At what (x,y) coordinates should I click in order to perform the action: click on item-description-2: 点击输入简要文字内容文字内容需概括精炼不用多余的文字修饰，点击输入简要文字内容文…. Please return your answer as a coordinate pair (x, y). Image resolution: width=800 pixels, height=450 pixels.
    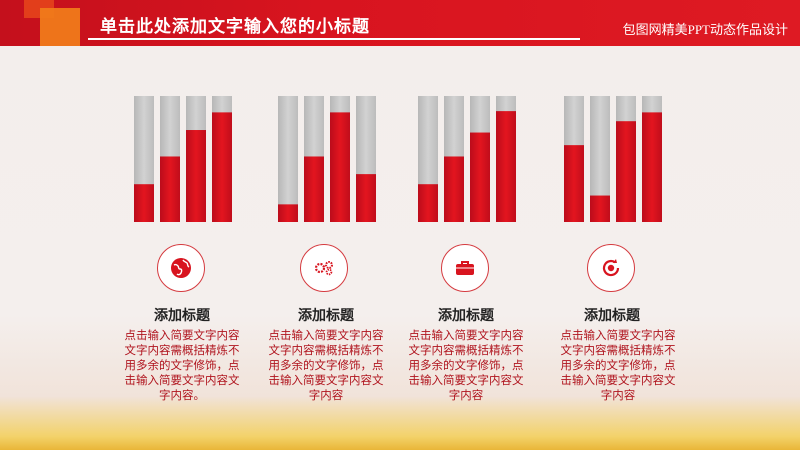
    Looking at the image, I should click on (326, 365).